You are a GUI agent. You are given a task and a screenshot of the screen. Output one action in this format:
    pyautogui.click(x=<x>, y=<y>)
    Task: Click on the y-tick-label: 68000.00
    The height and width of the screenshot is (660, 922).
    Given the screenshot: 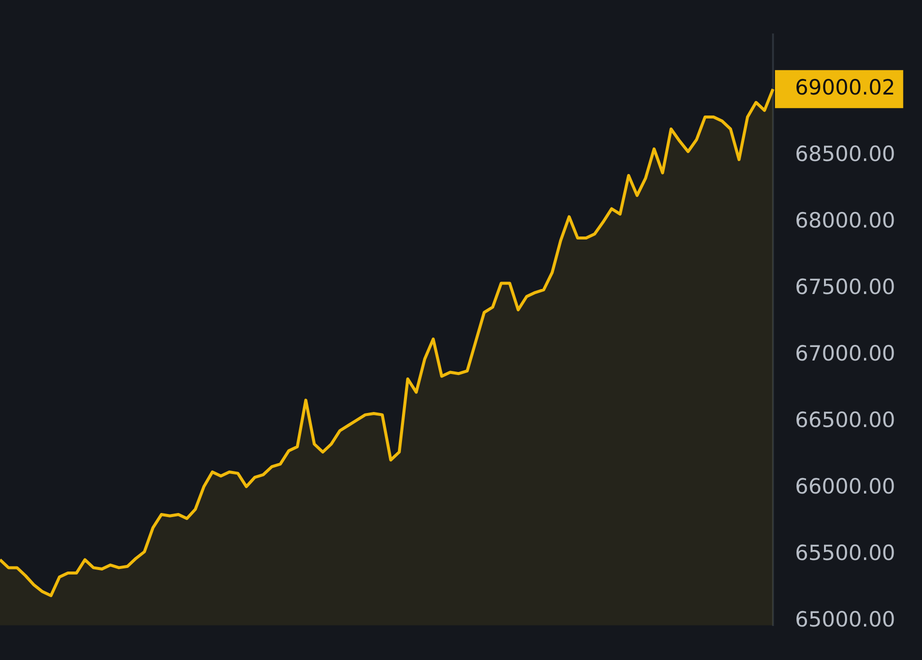 What is the action you would take?
    pyautogui.click(x=845, y=220)
    